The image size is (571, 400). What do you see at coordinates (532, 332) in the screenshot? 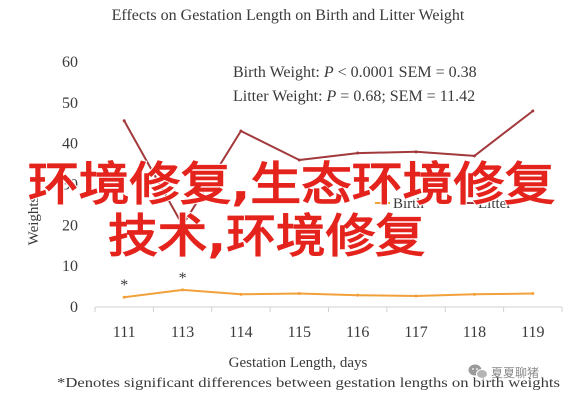
I see `x-tick-label: 119` at bounding box center [532, 332].